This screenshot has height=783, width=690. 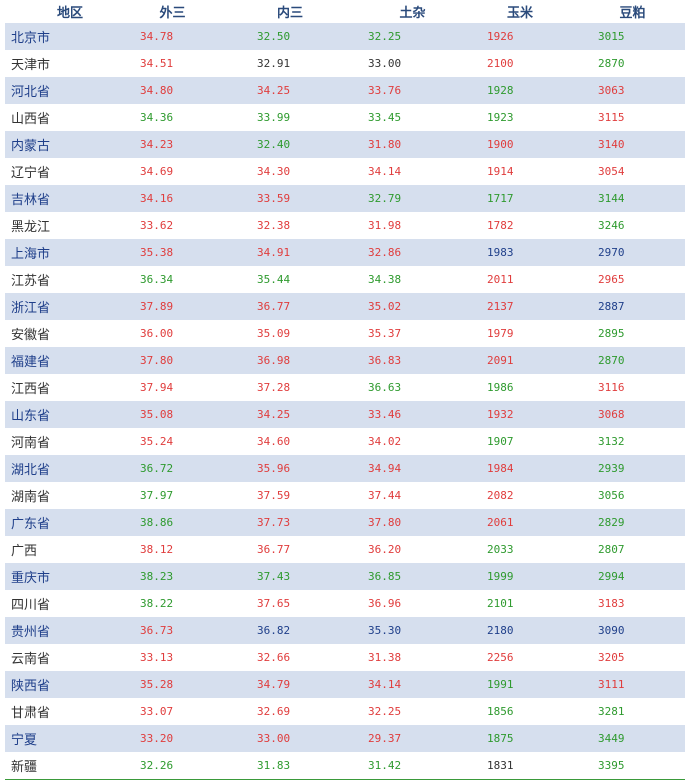 What do you see at coordinates (500, 225) in the screenshot?
I see `corn-cell: 1782` at bounding box center [500, 225].